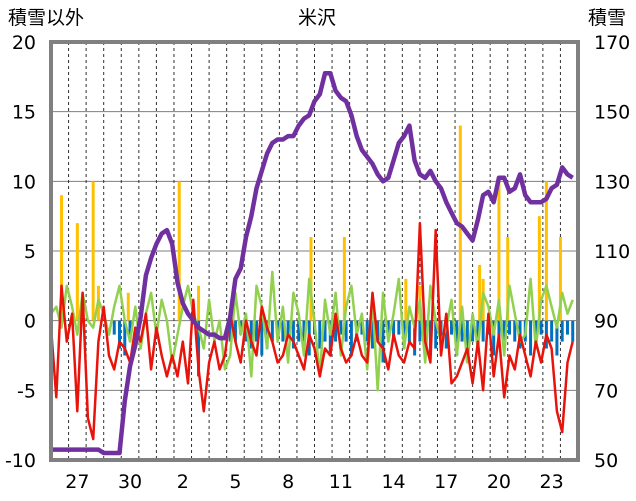  Describe the element at coordinates (30, 252) in the screenshot. I see `left-axis-tick-label: 5` at that location.